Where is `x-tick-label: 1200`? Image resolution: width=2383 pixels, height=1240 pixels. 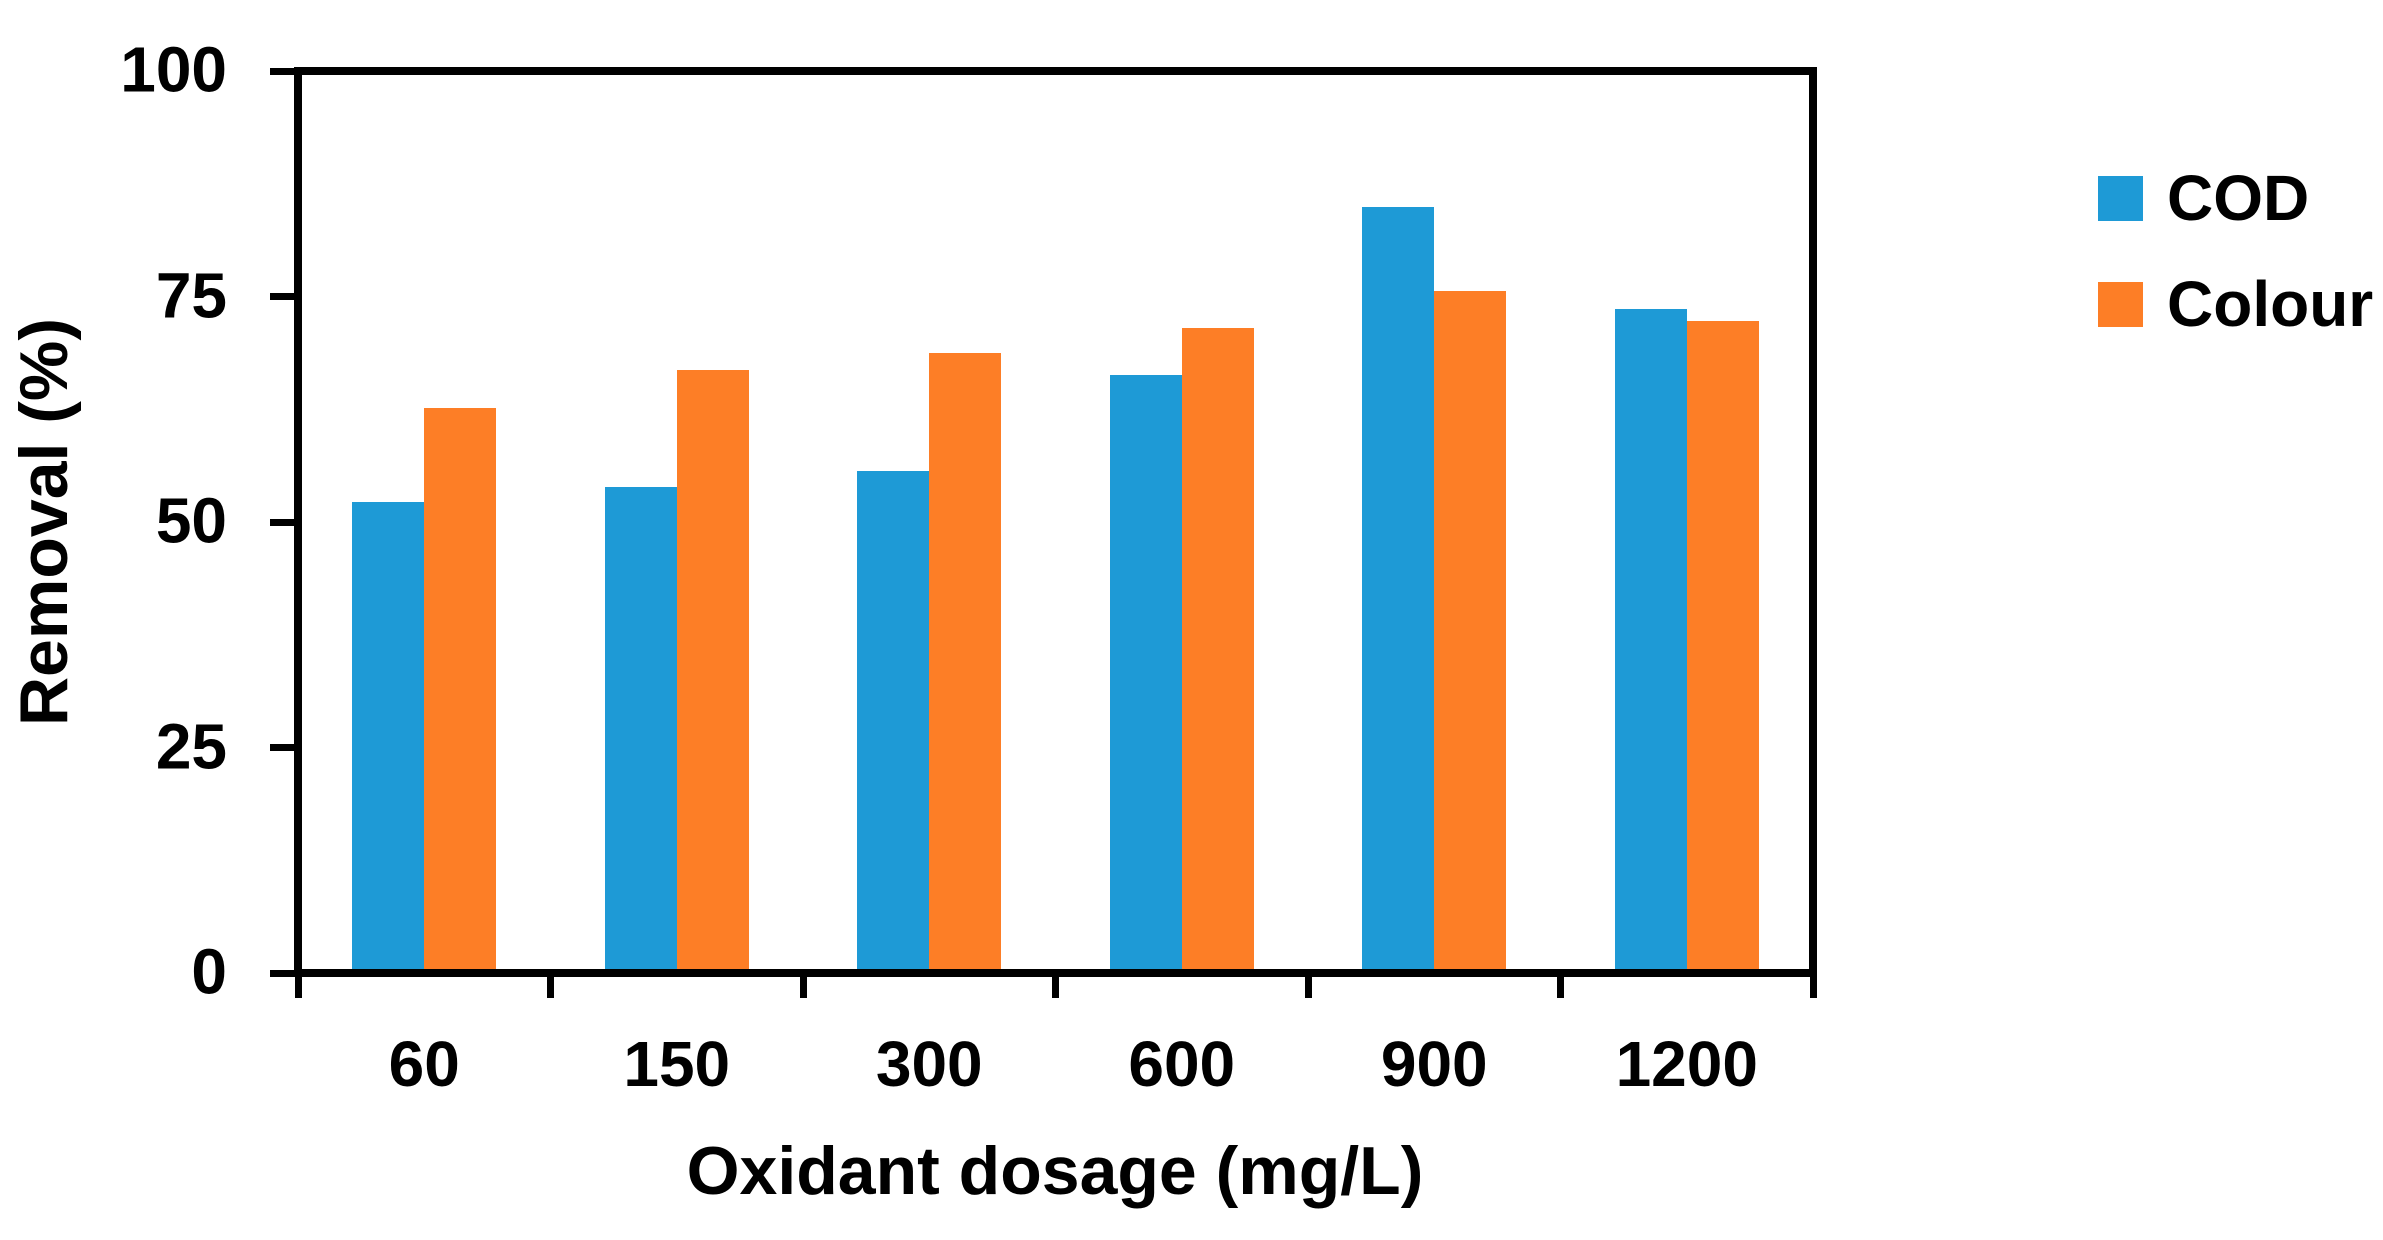 x-tick-label: 1200 is located at coordinates (1686, 1064).